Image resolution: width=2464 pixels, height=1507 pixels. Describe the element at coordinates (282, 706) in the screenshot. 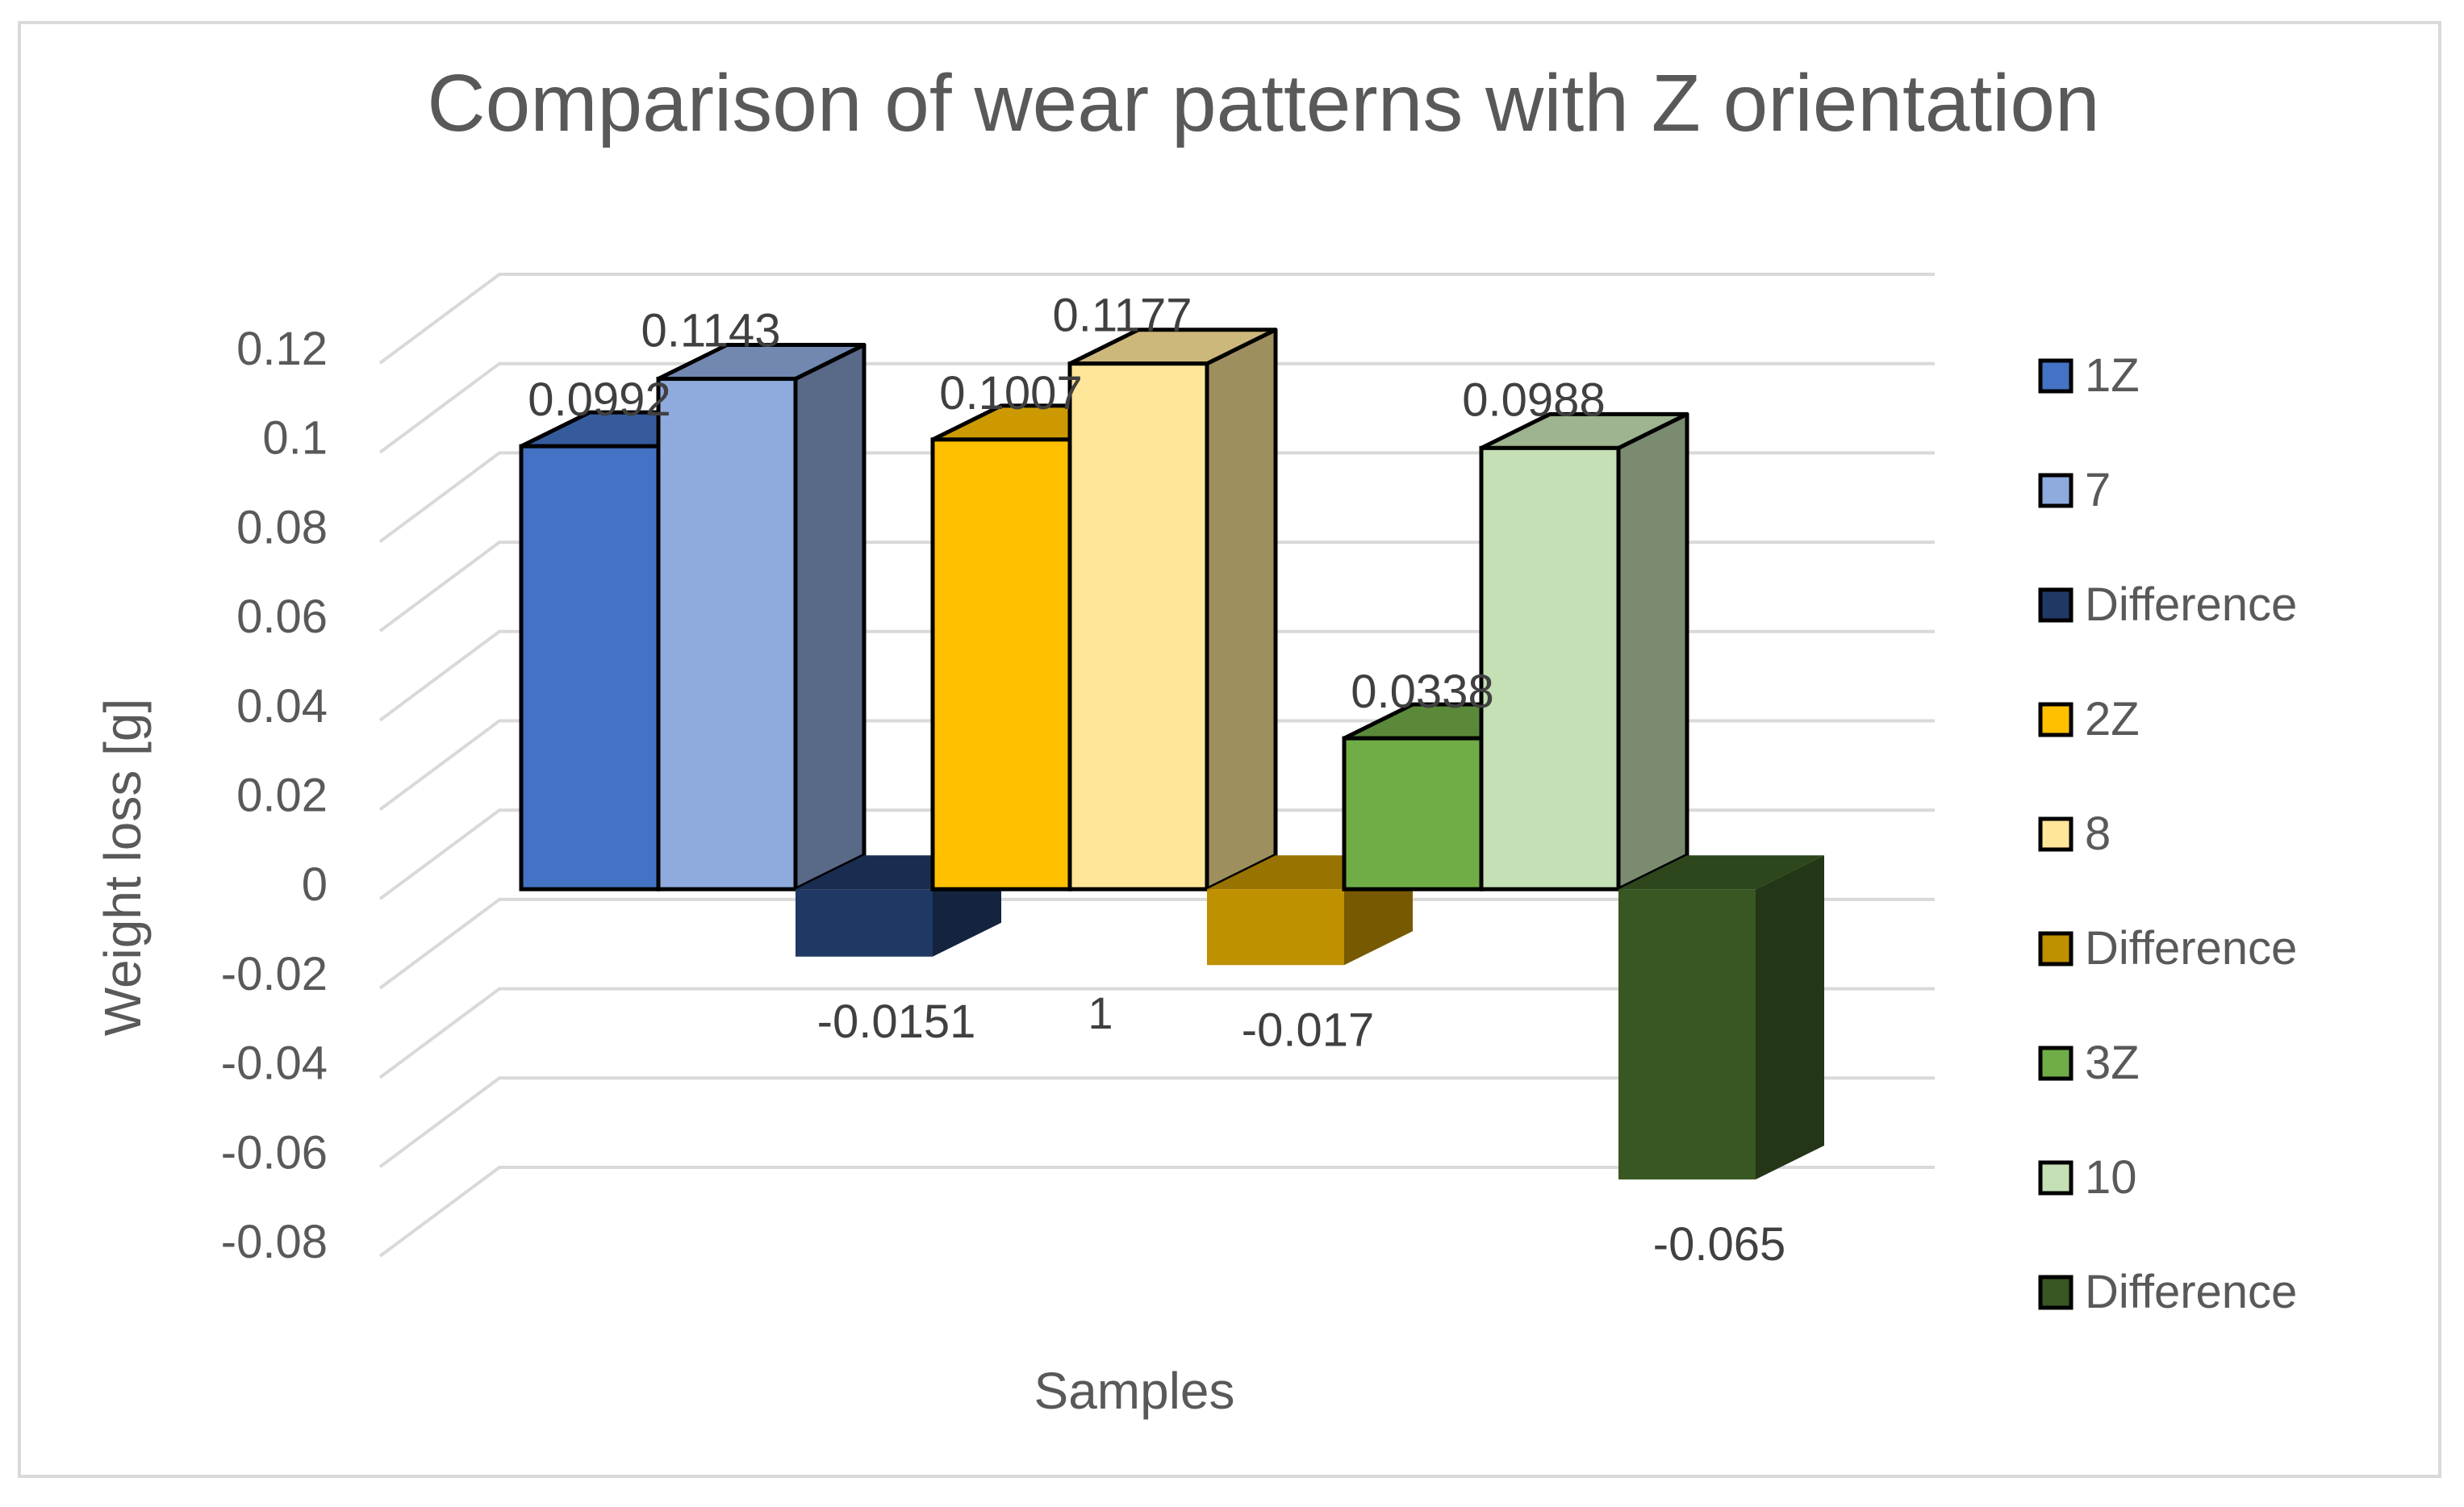

I see `y-tick-label: 0.04` at that location.